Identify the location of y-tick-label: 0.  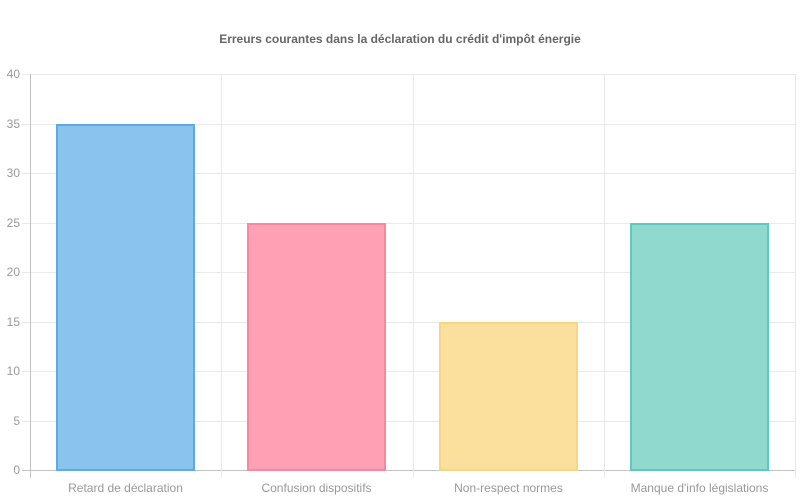
(16, 470).